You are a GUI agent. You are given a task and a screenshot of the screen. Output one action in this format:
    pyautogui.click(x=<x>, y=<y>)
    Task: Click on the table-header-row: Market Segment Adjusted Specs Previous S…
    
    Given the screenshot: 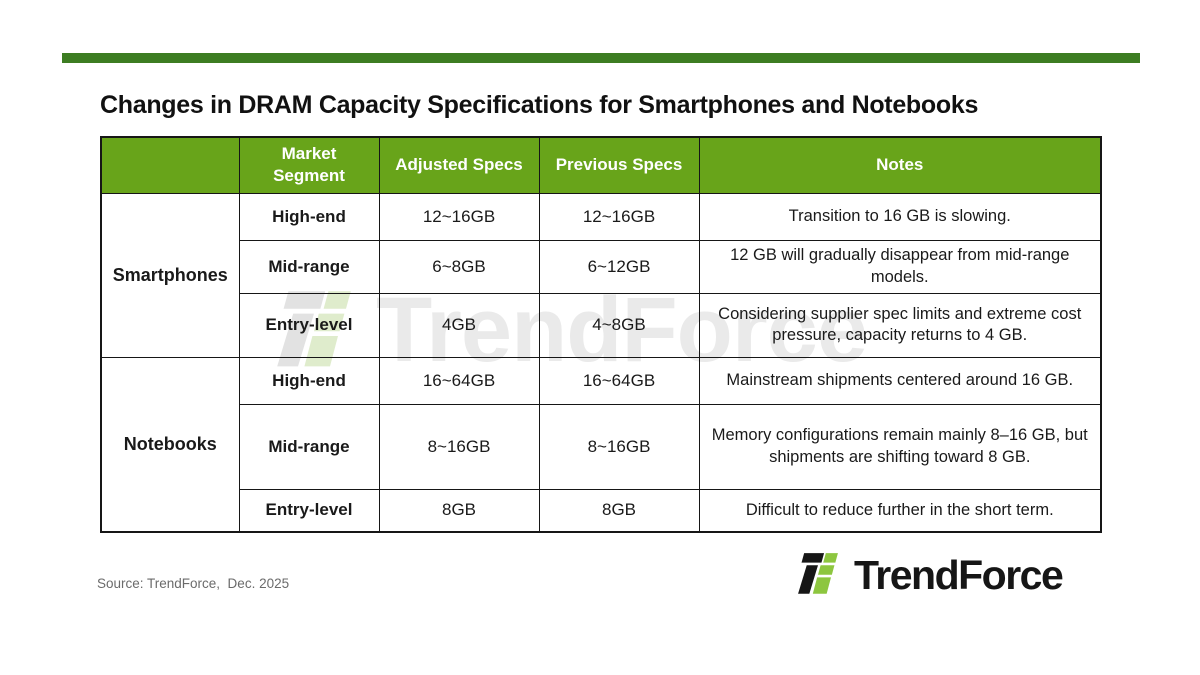 What is the action you would take?
    pyautogui.click(x=601, y=165)
    